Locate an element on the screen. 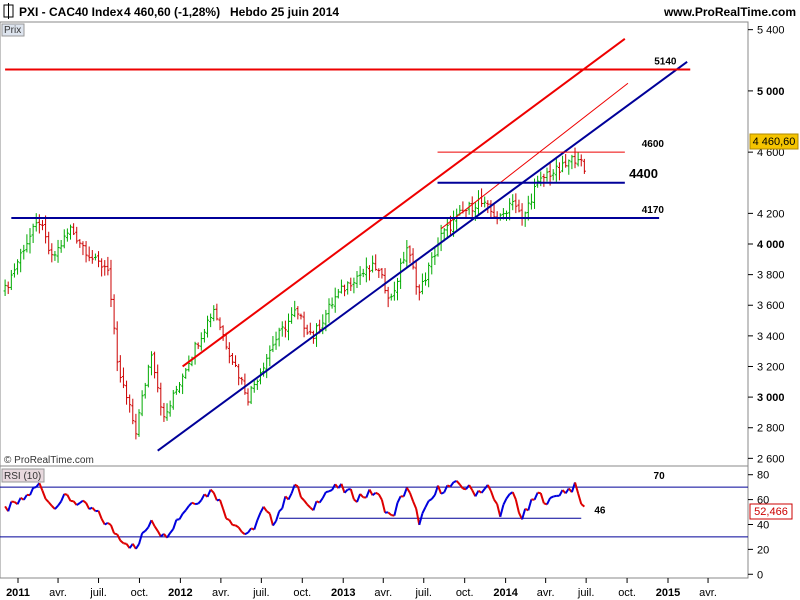 Image resolution: width=800 pixels, height=600 pixels. header-bar is located at coordinates (400, 11).